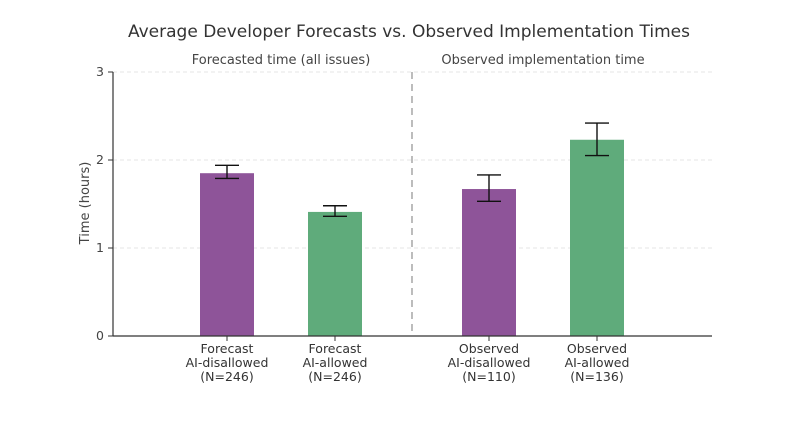 The width and height of the screenshot is (790, 426). I want to click on y-axis-label: Time (hours), so click(85, 204).